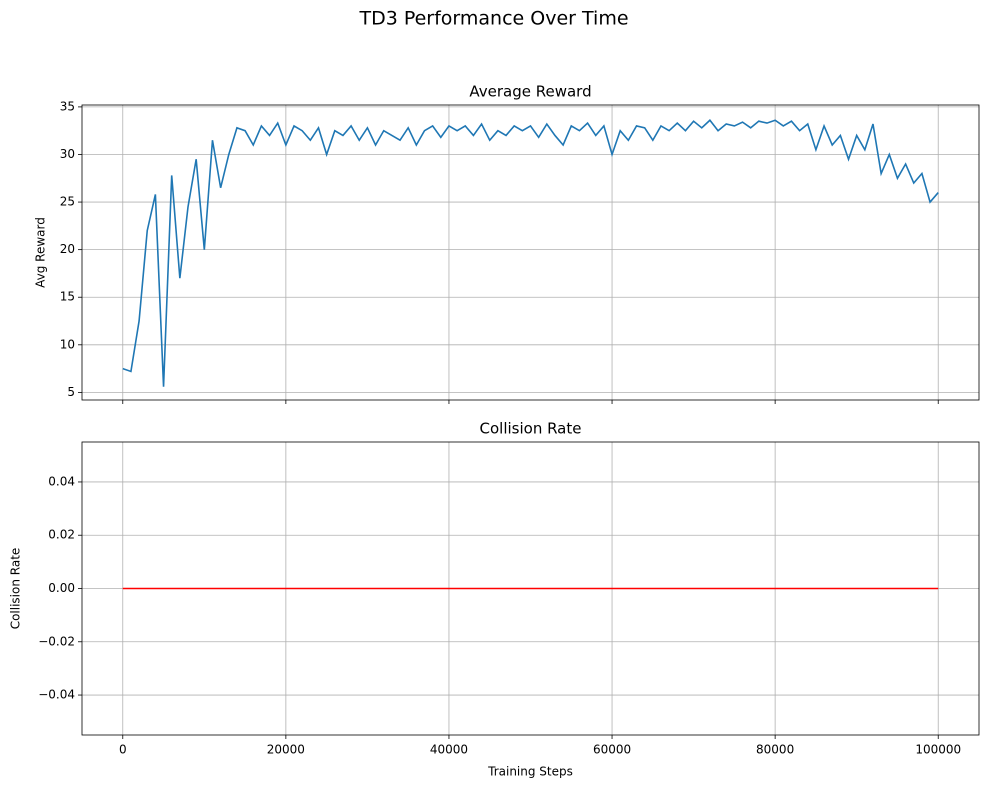 The width and height of the screenshot is (989, 789). Describe the element at coordinates (449, 750) in the screenshot. I see `x-tick-label: 40000` at that location.